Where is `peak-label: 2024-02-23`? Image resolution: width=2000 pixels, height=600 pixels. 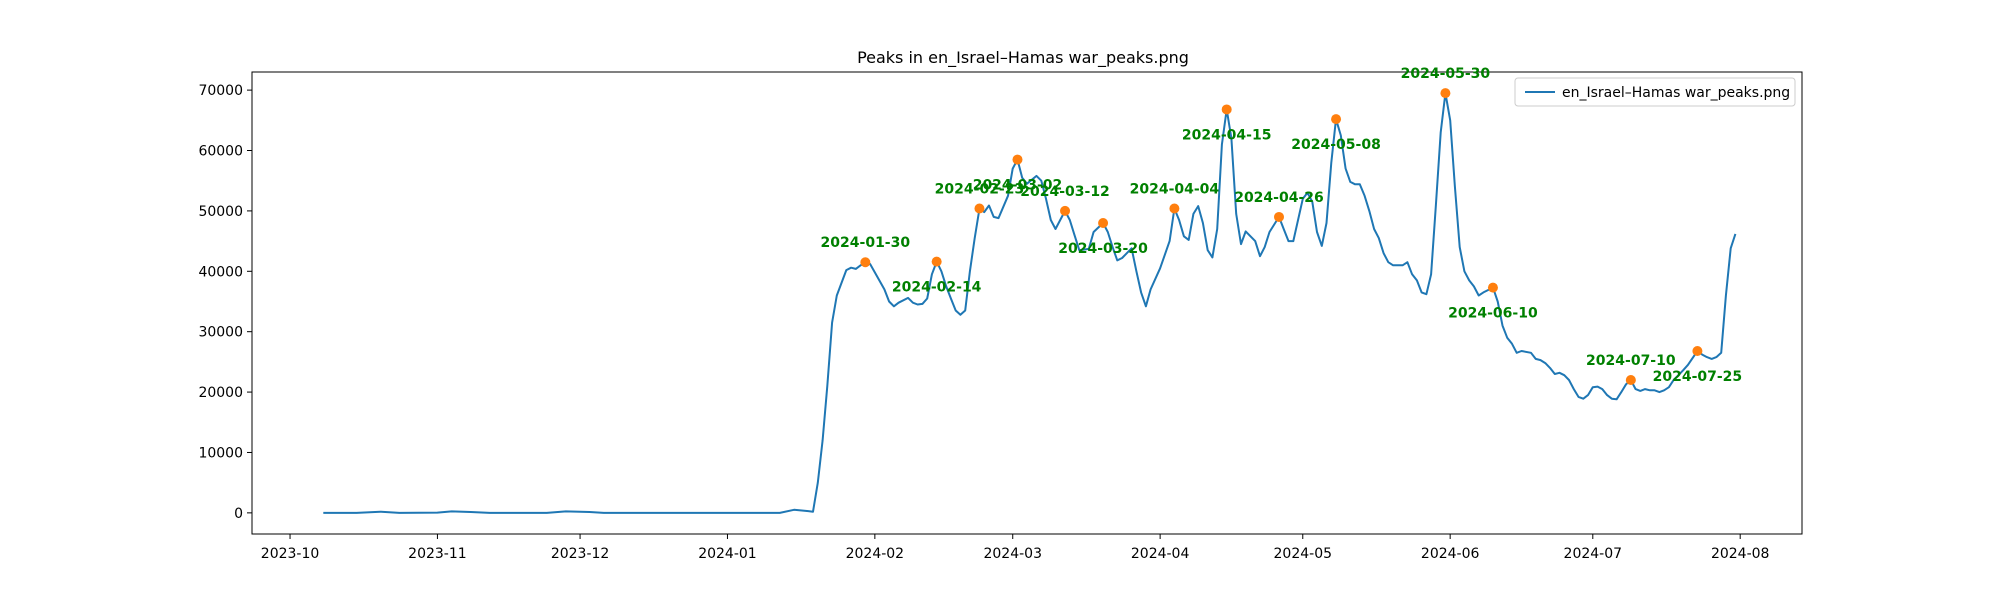
peak-label: 2024-02-23 is located at coordinates (980, 189).